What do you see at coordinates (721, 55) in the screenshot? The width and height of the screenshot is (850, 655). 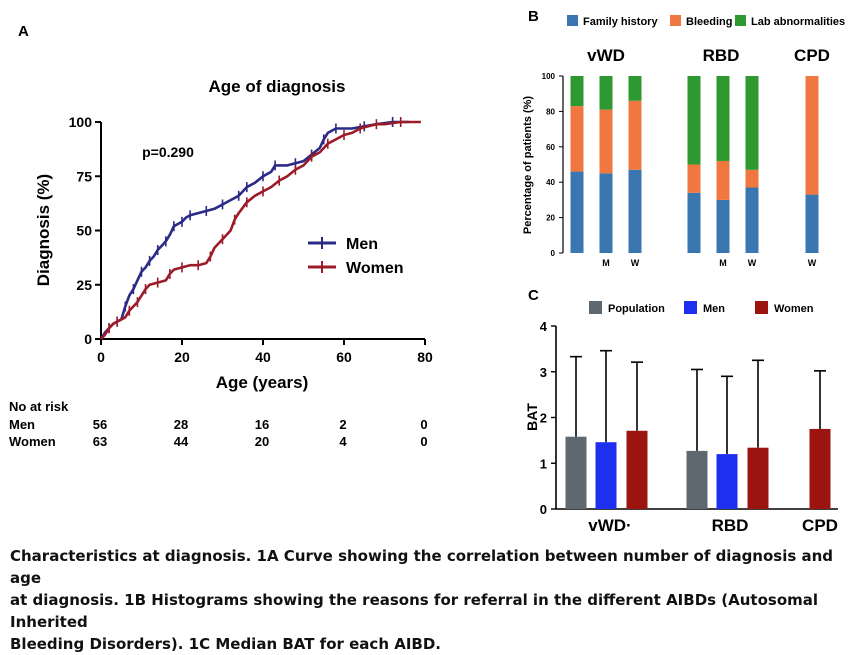 I see `panel-b-group-rbd: RBD` at bounding box center [721, 55].